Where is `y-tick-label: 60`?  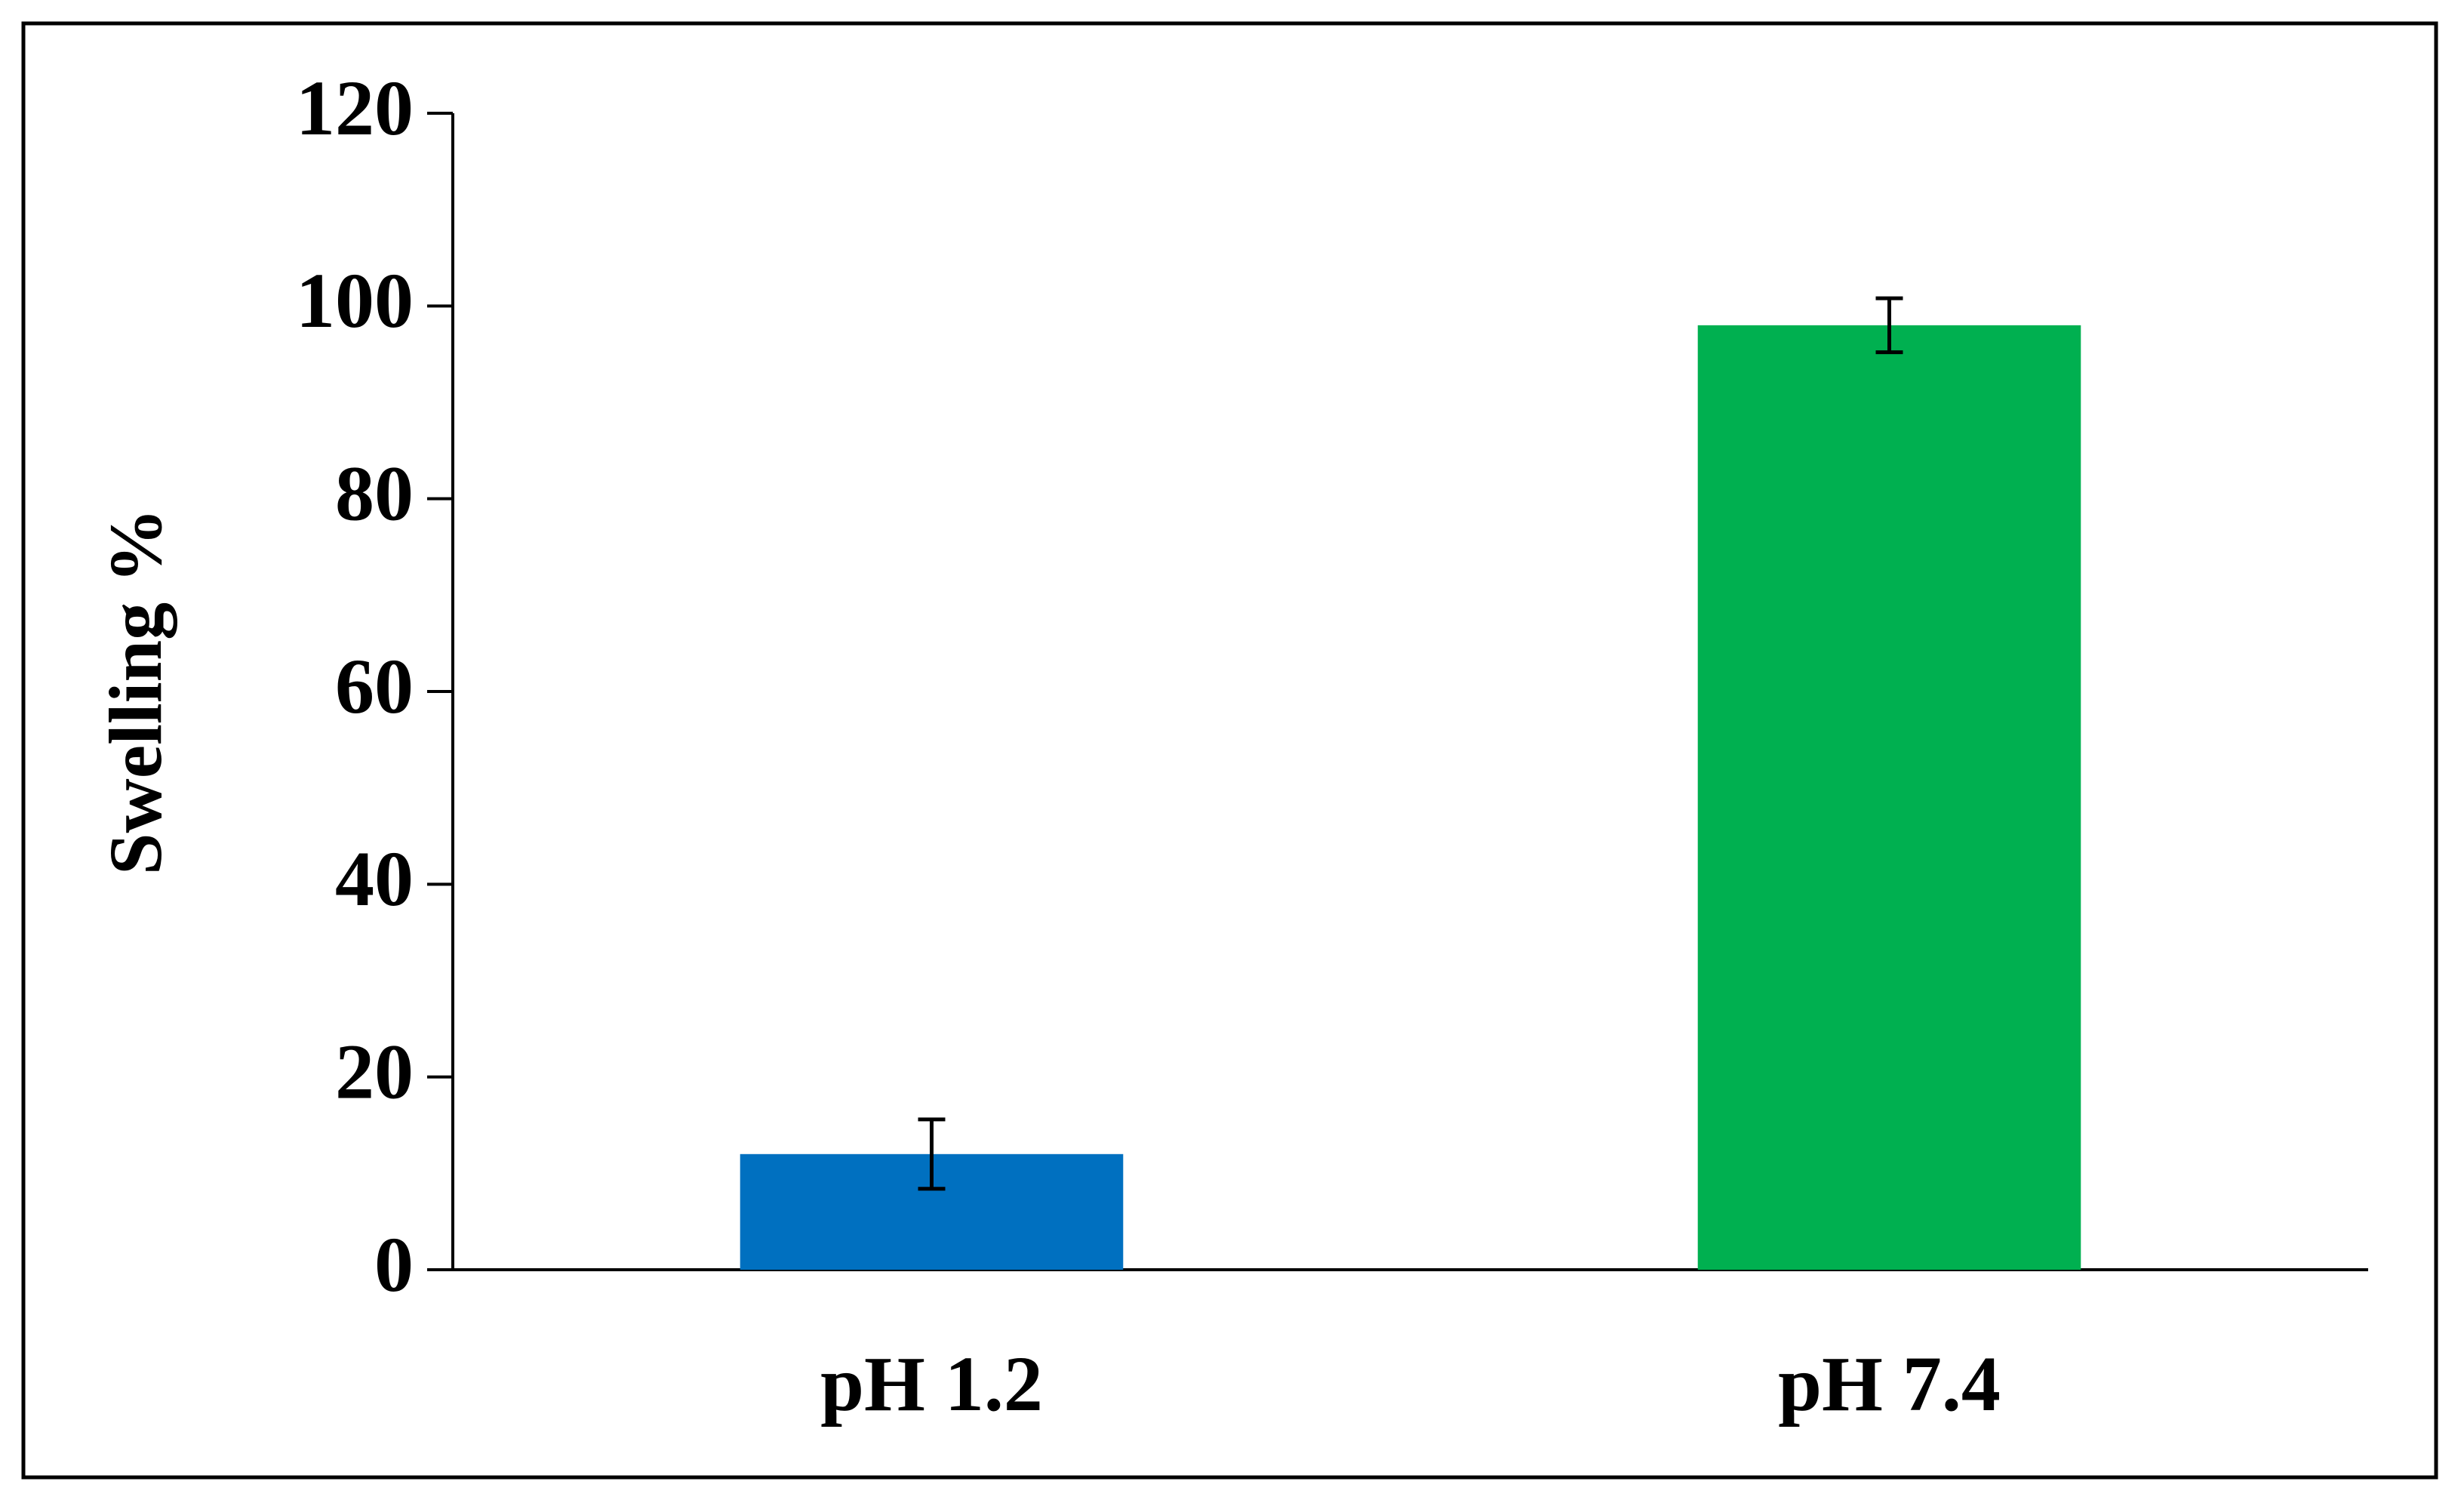 y-tick-label: 60 is located at coordinates (374, 686).